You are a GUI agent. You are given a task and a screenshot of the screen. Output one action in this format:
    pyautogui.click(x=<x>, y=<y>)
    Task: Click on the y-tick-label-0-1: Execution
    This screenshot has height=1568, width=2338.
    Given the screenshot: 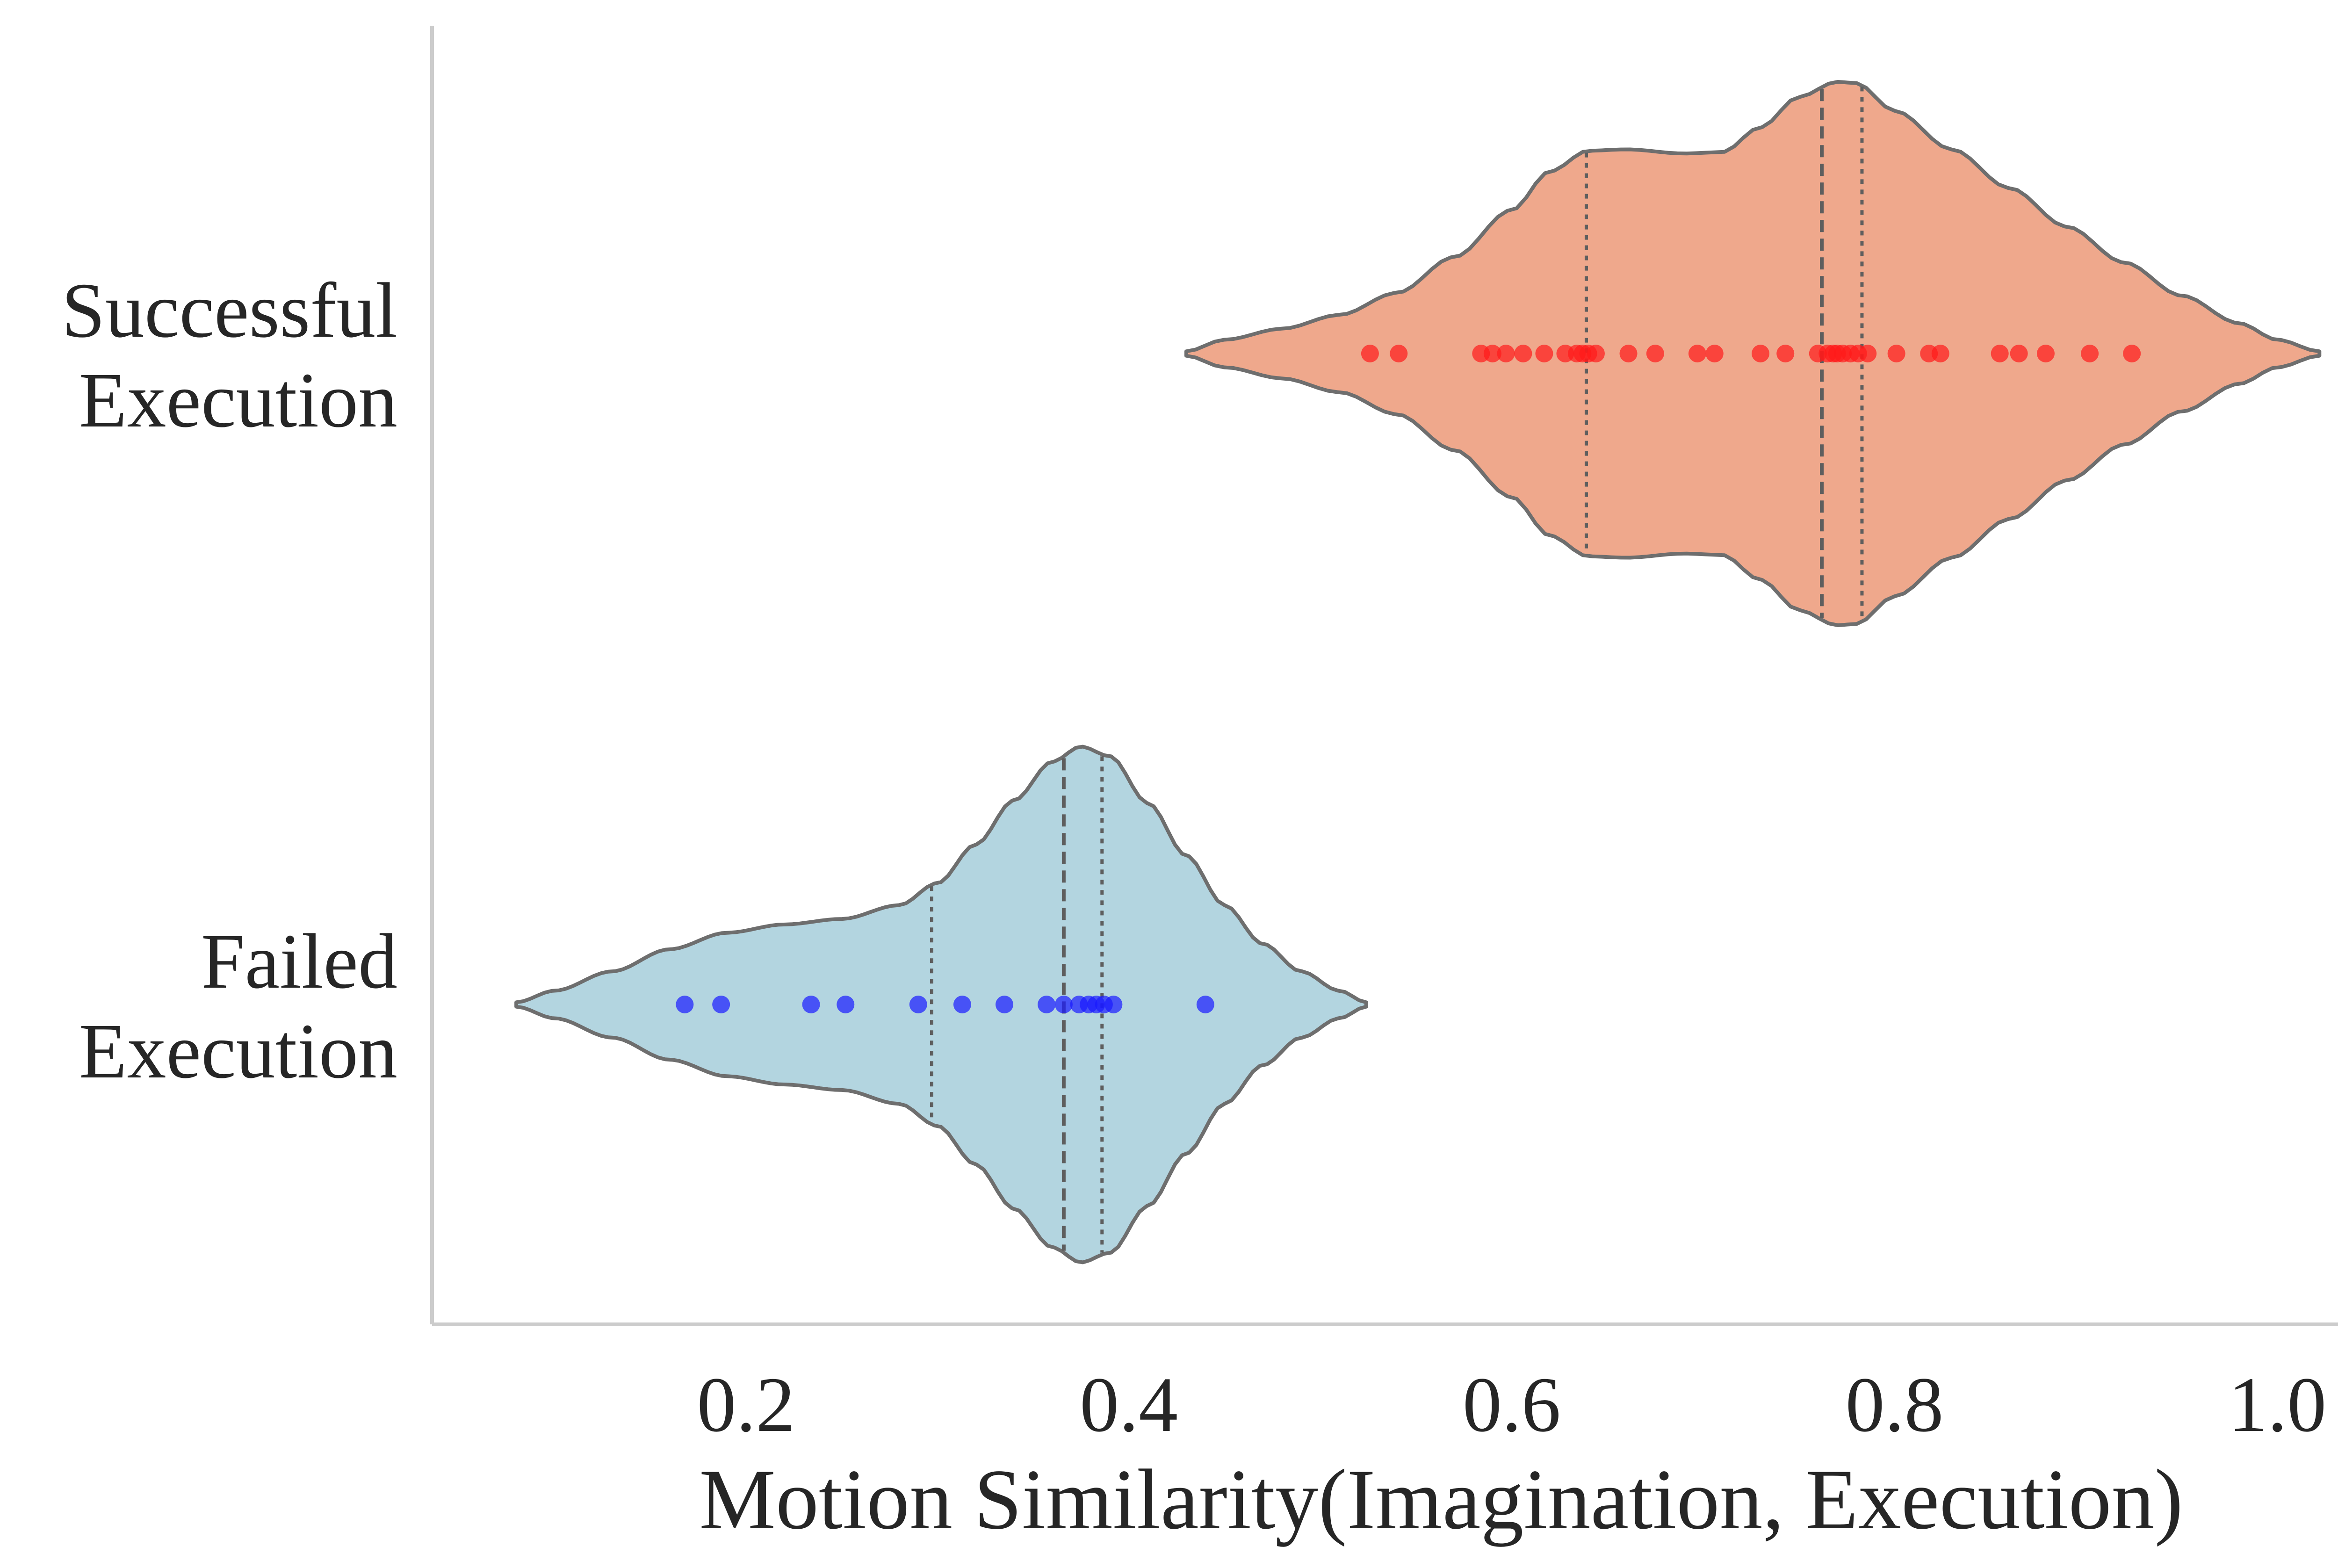 What is the action you would take?
    pyautogui.click(x=238, y=400)
    